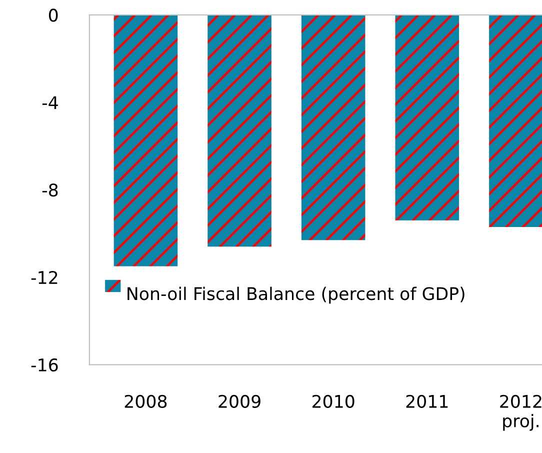 The width and height of the screenshot is (542, 453). I want to click on x-tick-label: 2009, so click(239, 401).